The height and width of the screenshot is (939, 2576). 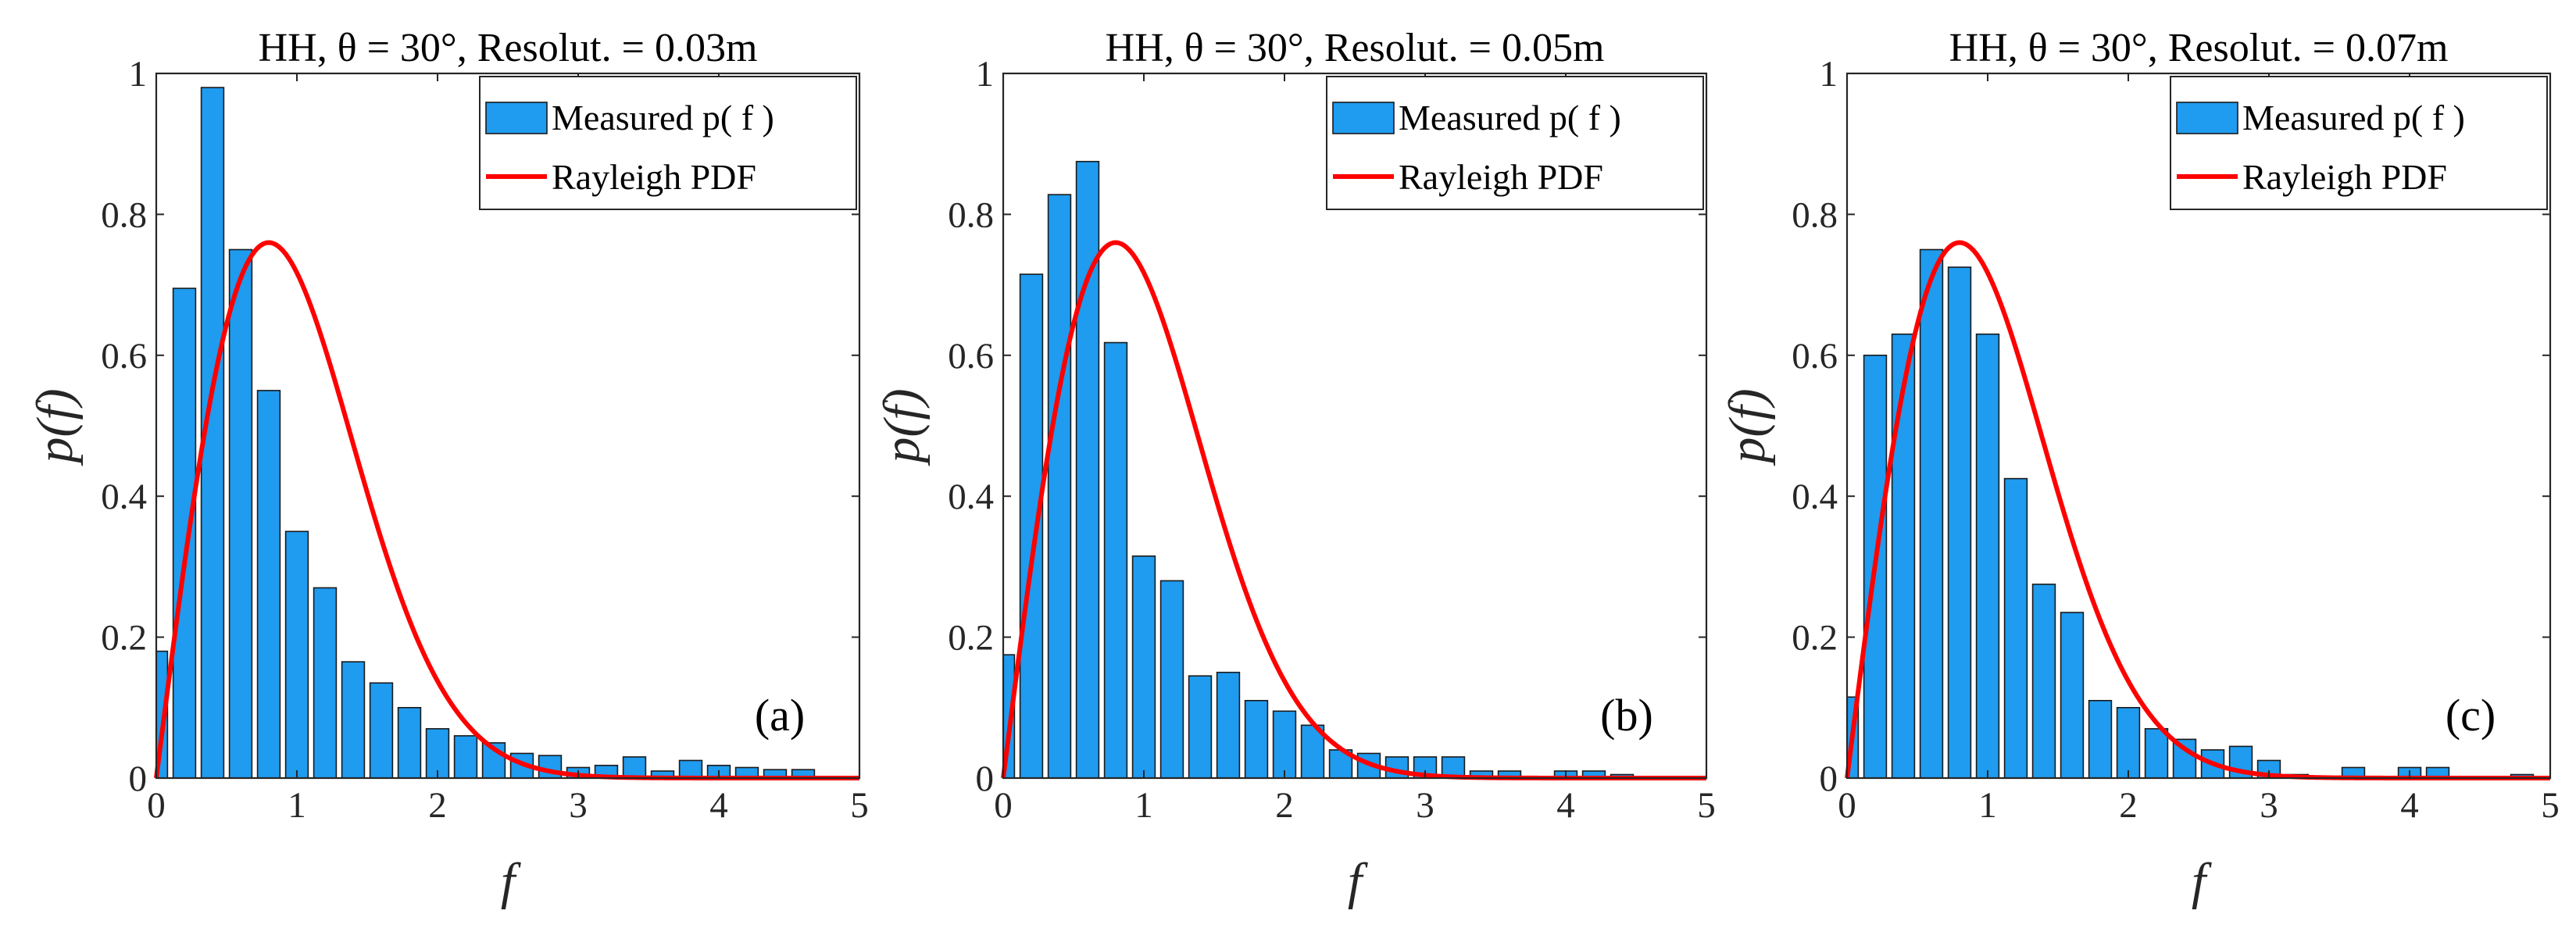 What do you see at coordinates (780, 715) in the screenshot?
I see `panel-tag: (a)` at bounding box center [780, 715].